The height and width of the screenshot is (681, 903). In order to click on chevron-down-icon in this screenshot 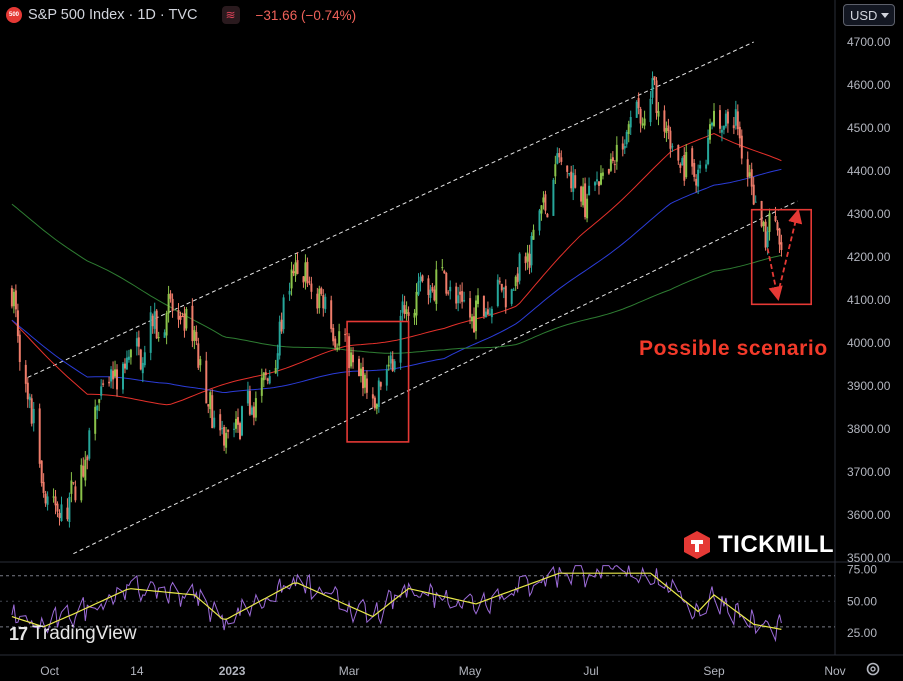, I will do `click(885, 15)`.